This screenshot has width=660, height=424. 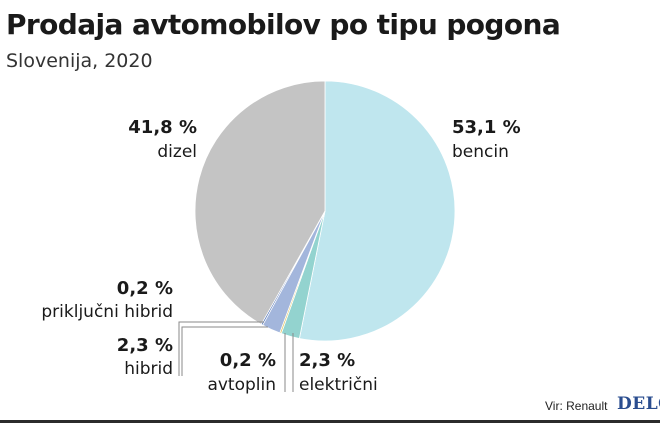 I want to click on leader-line-hibrid, so click(x=224, y=351).